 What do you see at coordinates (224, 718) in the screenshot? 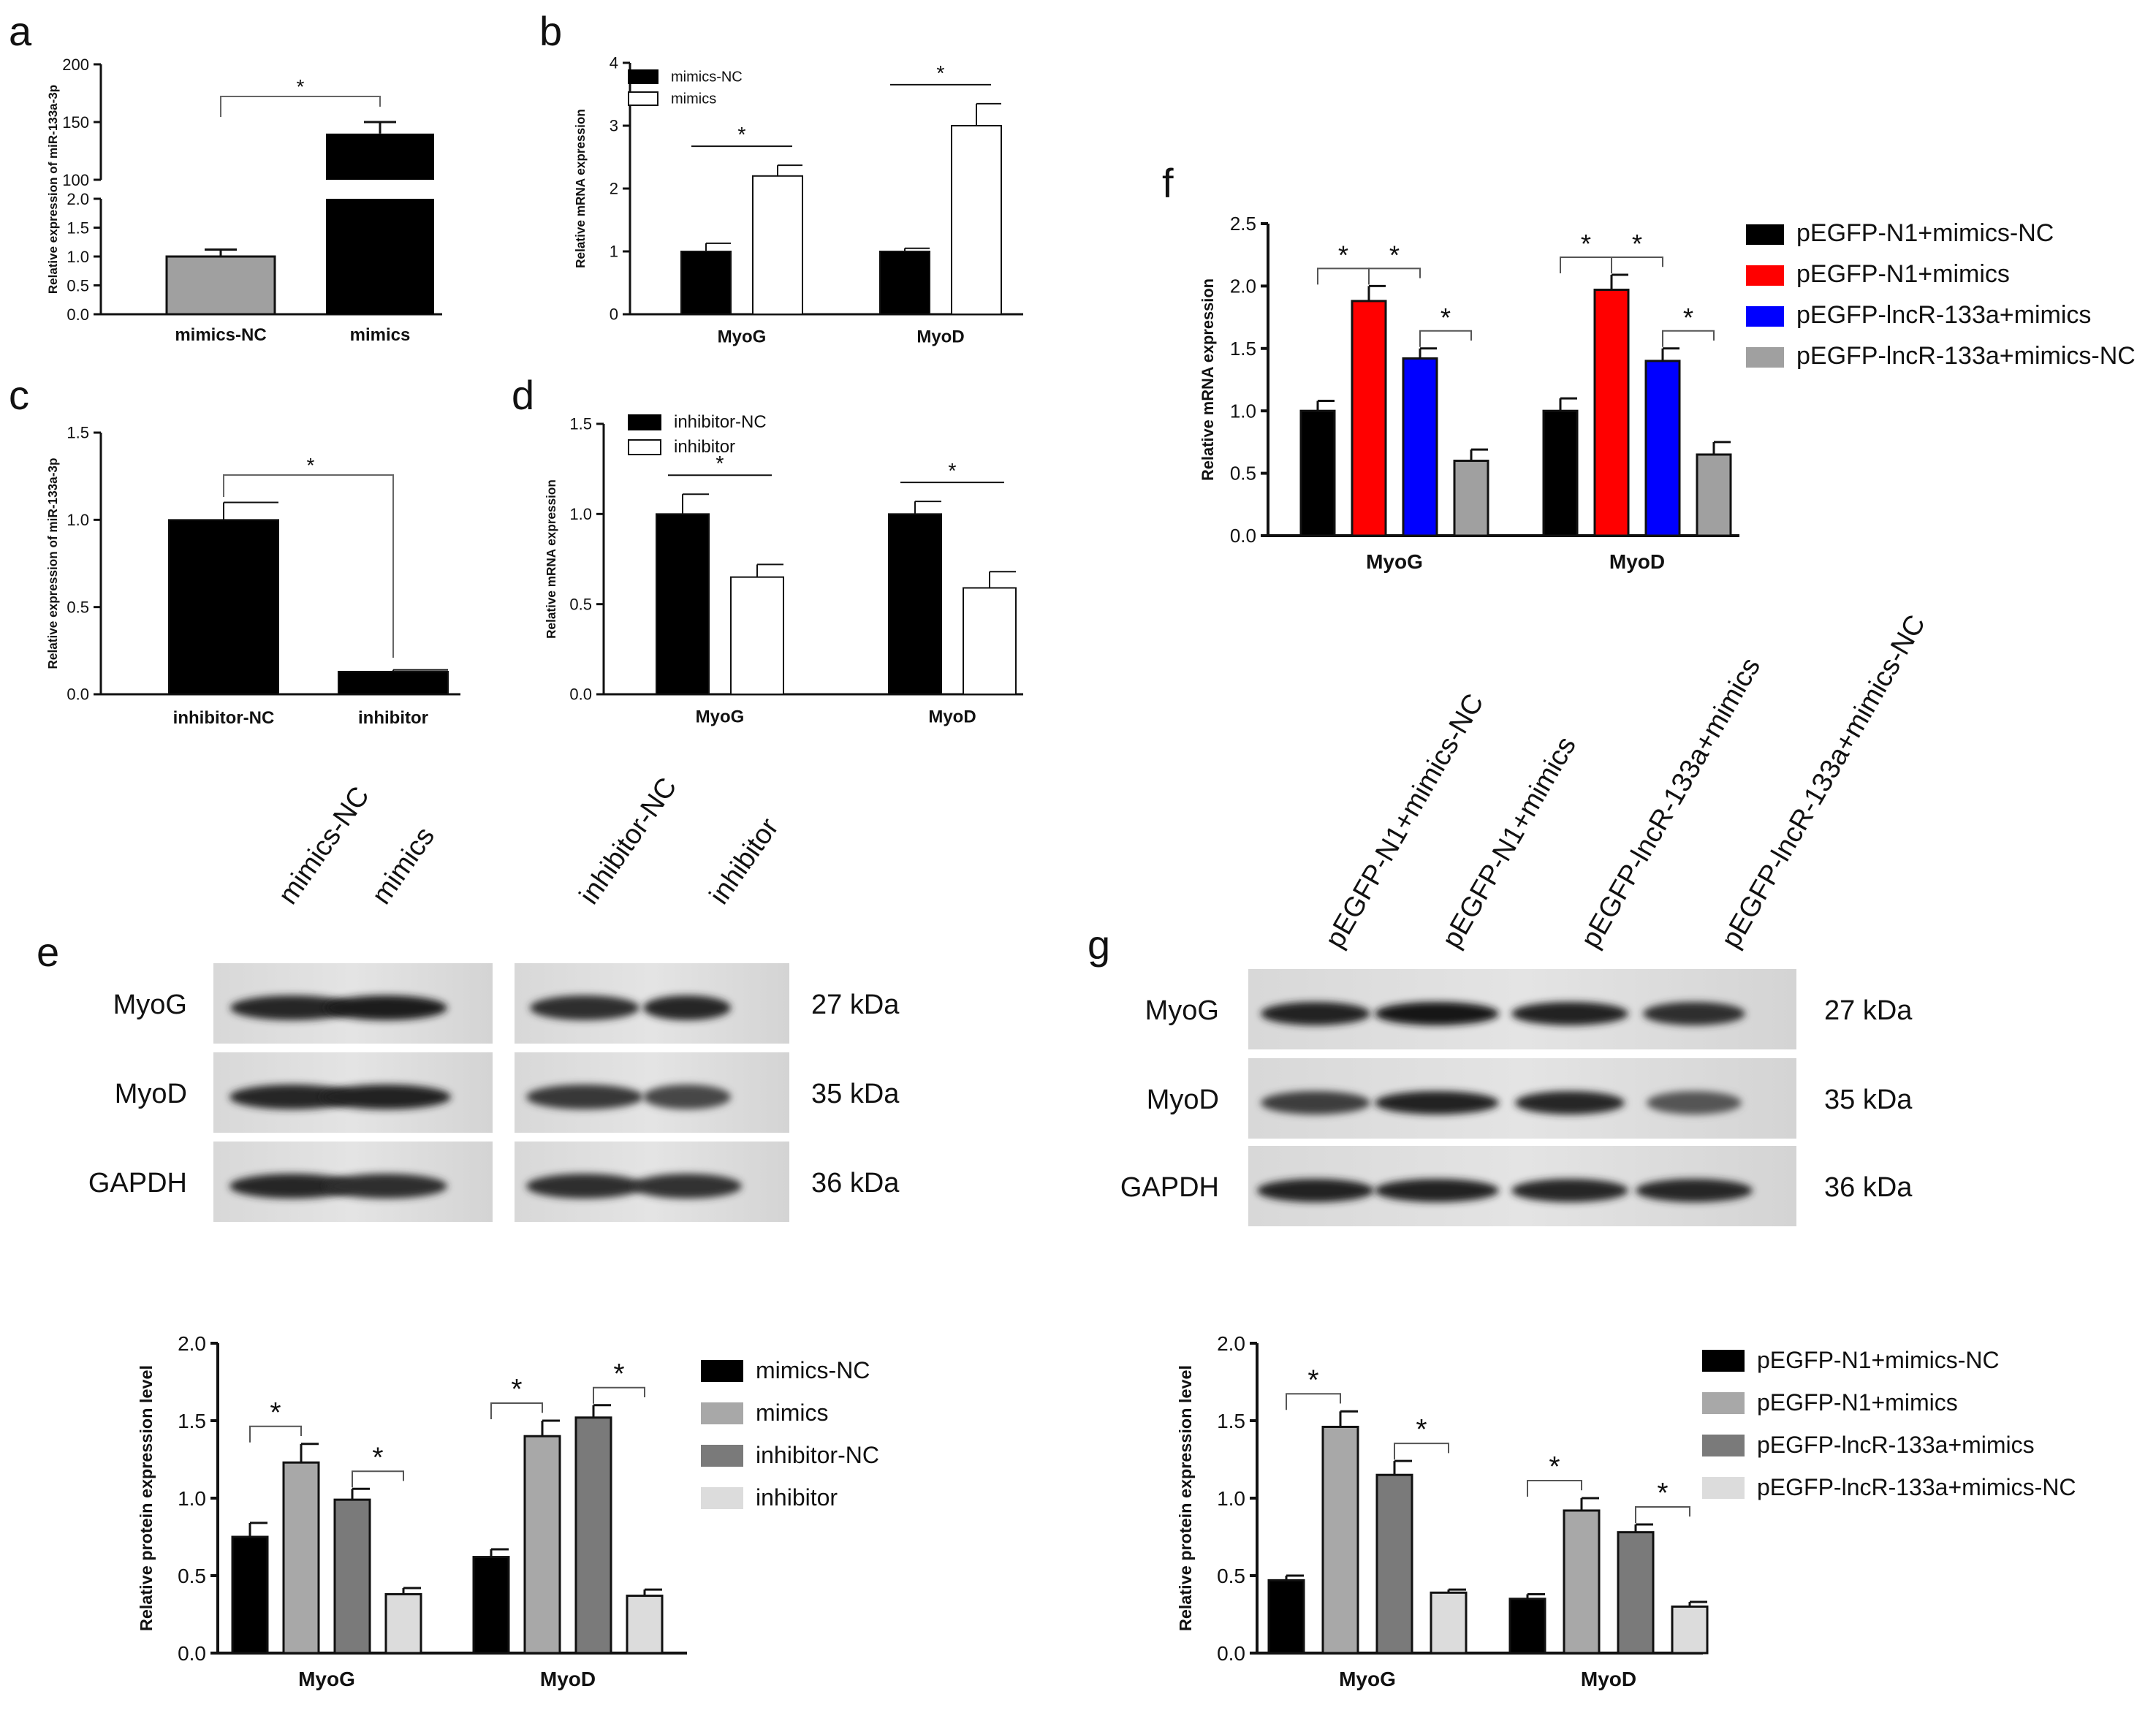
I see `c-category-label: inhibitor-NC` at bounding box center [224, 718].